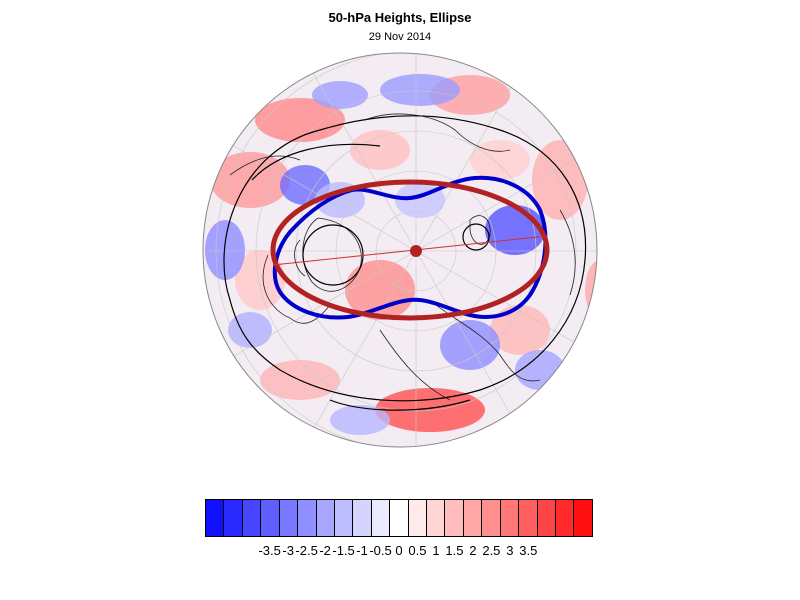  I want to click on colorbar-tick-label: 3, so click(510, 550).